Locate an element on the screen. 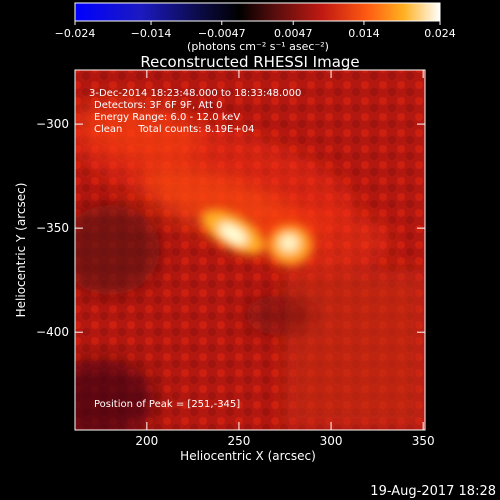 This screenshot has height=500, width=500. colorbar-tick-label: −0.0047 is located at coordinates (222, 33).